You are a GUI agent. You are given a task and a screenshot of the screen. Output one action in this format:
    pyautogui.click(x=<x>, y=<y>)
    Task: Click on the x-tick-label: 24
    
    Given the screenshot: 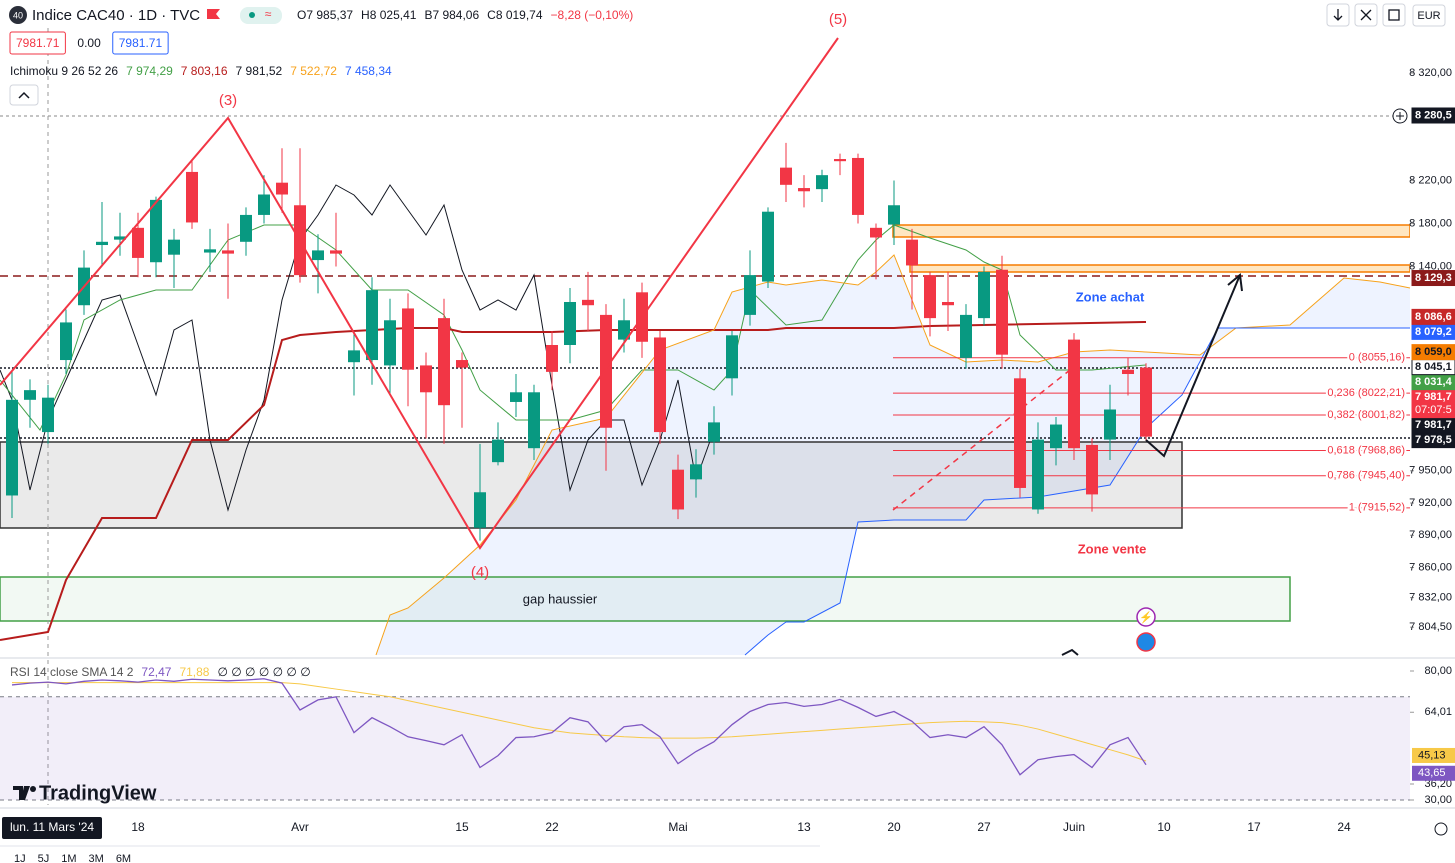 What is the action you would take?
    pyautogui.click(x=1344, y=827)
    